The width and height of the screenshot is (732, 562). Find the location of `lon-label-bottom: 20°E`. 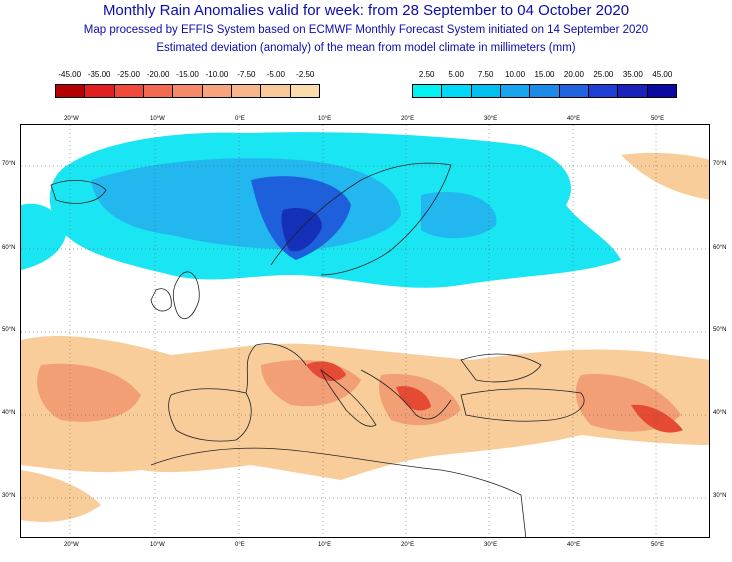

lon-label-bottom: 20°E is located at coordinates (408, 545).